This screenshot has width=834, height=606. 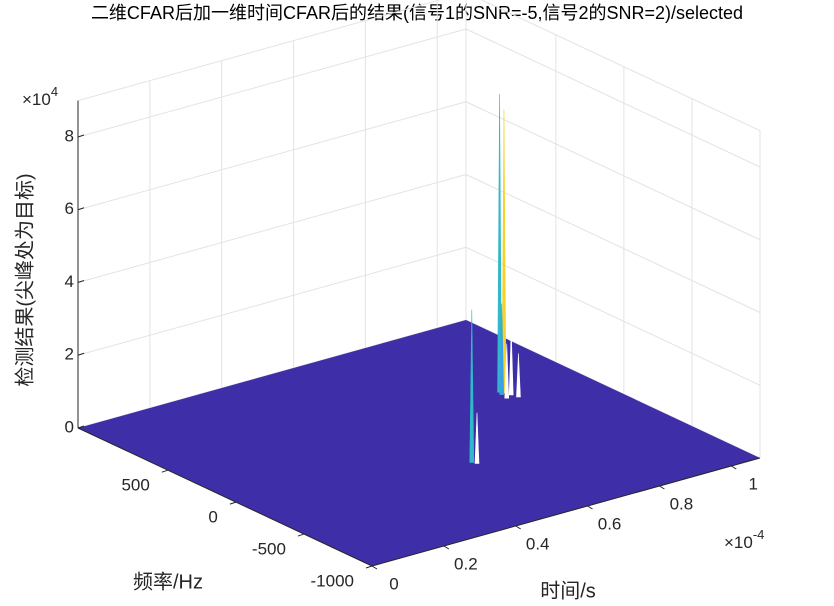 What do you see at coordinates (538, 543) in the screenshot?
I see `x-tick-label: 0.4` at bounding box center [538, 543].